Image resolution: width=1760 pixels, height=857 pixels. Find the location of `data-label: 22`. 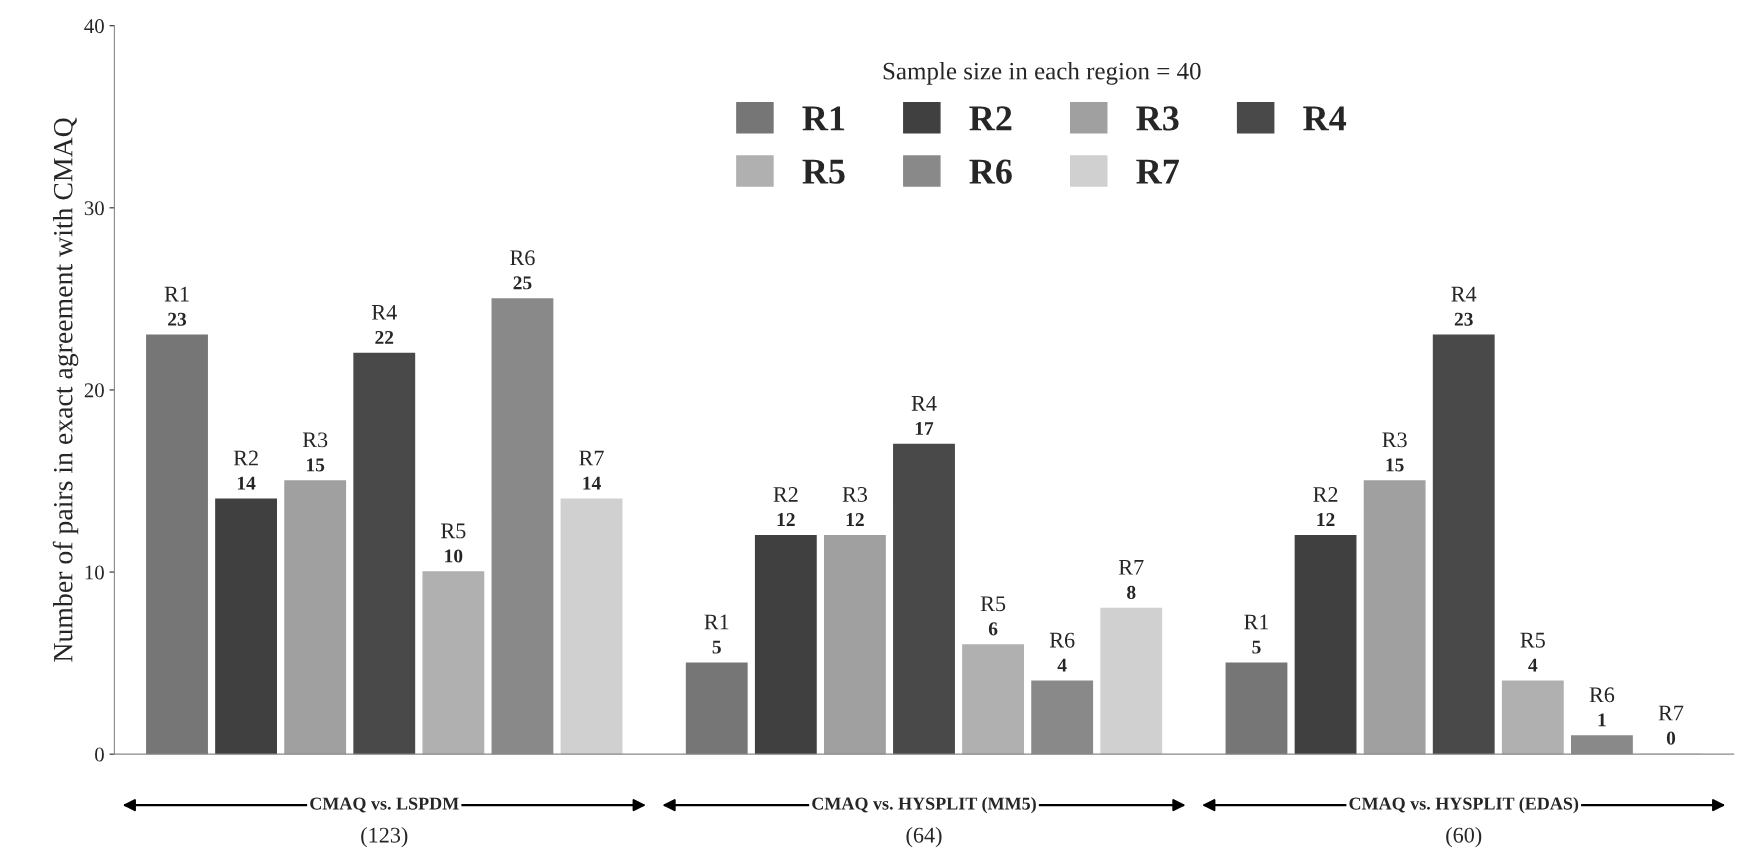

data-label: 22 is located at coordinates (384, 337).